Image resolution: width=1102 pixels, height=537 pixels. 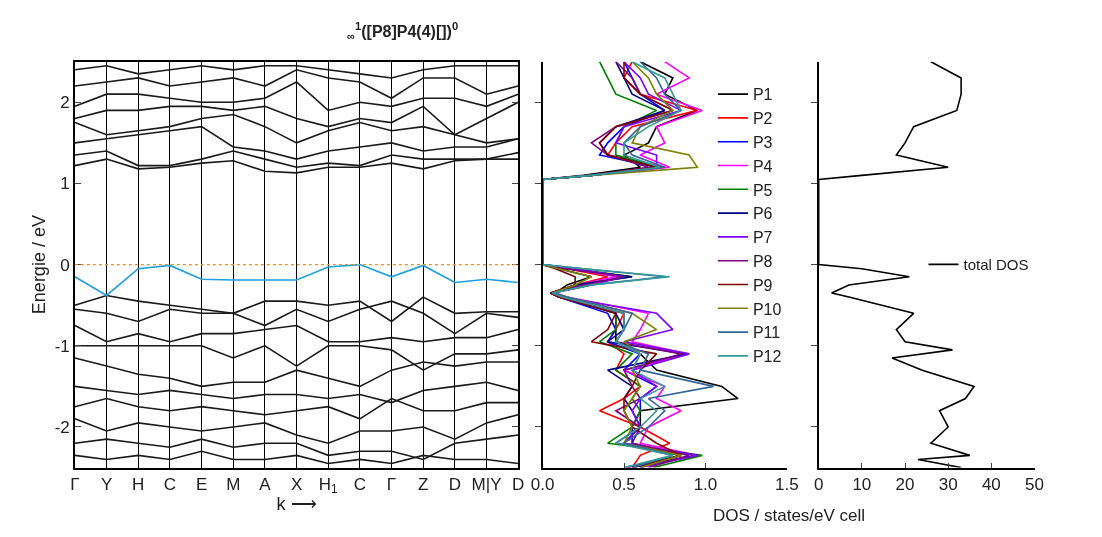 What do you see at coordinates (201, 484) in the screenshot?
I see `x-tick-label: E` at bounding box center [201, 484].